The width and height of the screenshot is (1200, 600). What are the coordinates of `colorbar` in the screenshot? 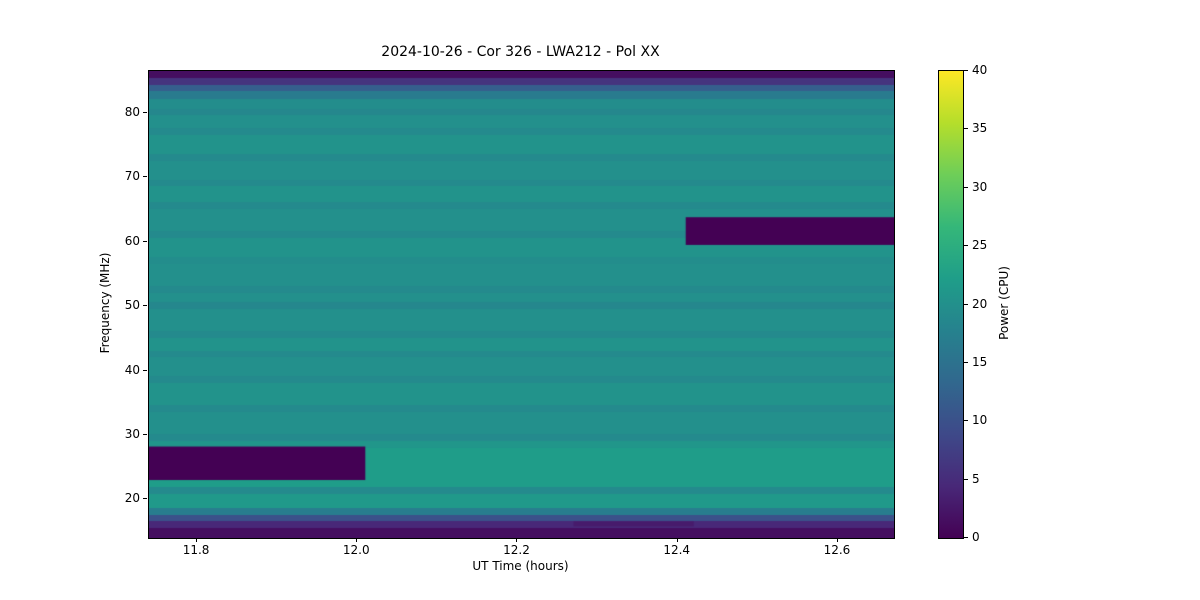 It's located at (951, 304).